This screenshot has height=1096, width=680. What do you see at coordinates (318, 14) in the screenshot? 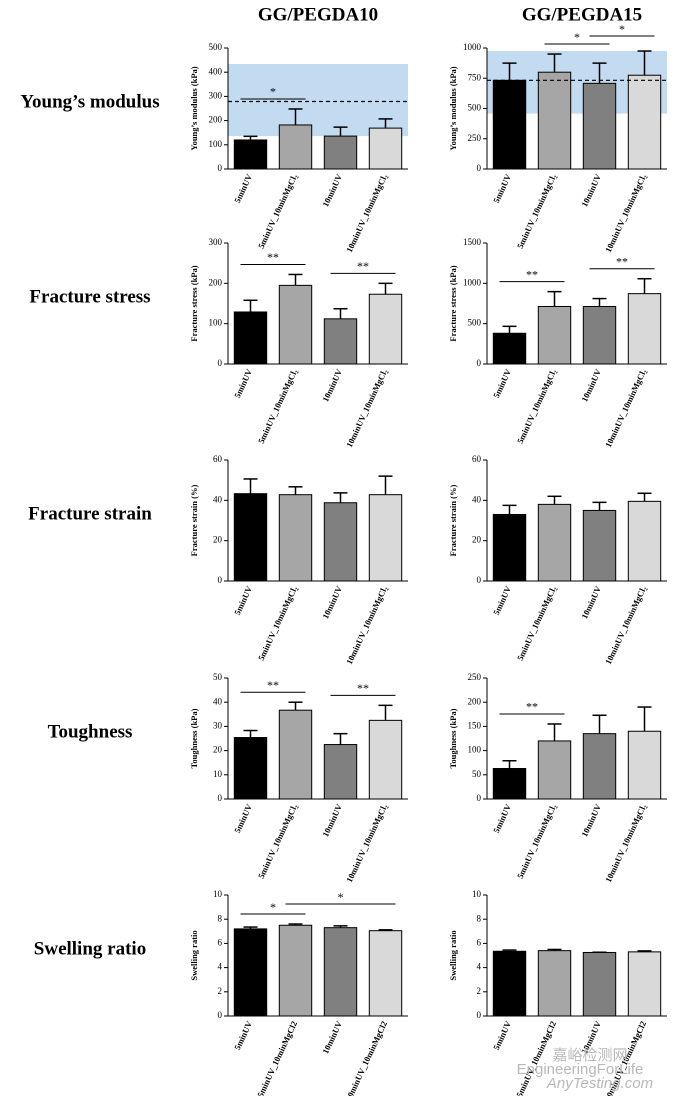
I see `column-title: GG/PEGDA10` at bounding box center [318, 14].